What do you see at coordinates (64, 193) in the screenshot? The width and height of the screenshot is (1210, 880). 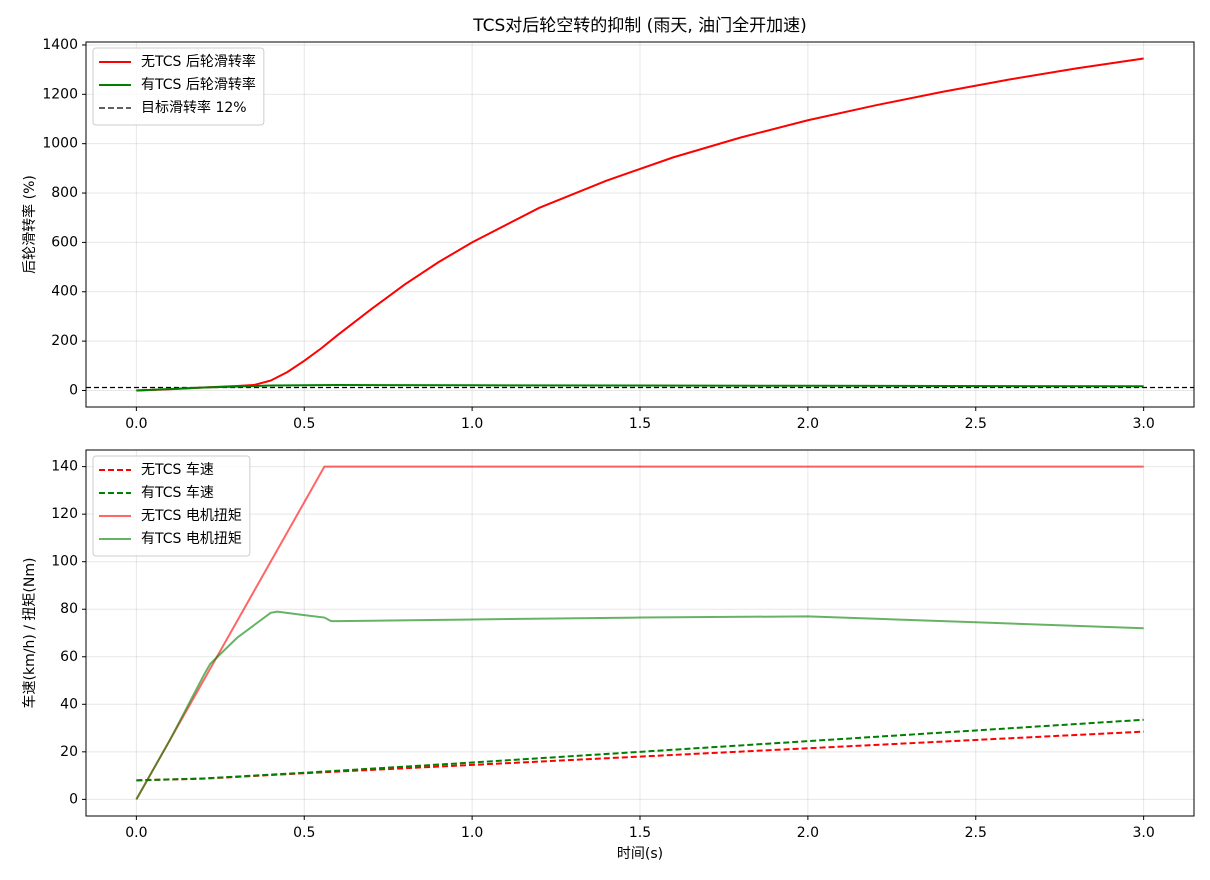 I see `y-tick-label: 800` at bounding box center [64, 193].